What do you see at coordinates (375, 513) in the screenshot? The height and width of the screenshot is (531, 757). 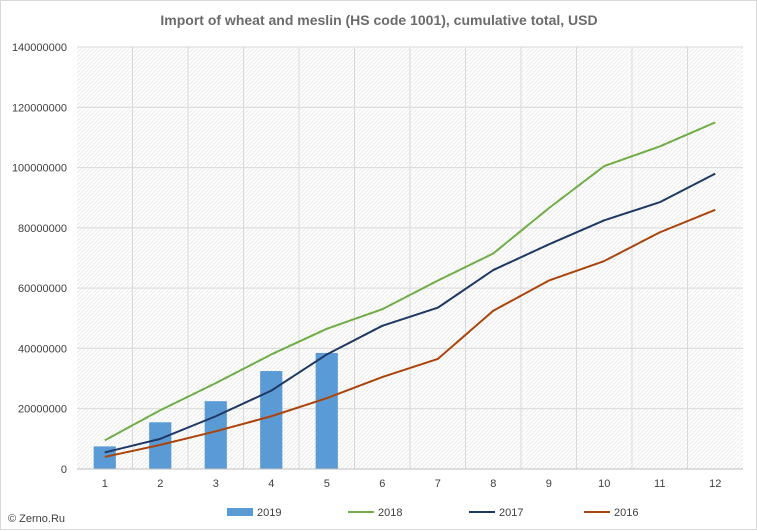 I see `legend-item-2018: 2018` at bounding box center [375, 513].